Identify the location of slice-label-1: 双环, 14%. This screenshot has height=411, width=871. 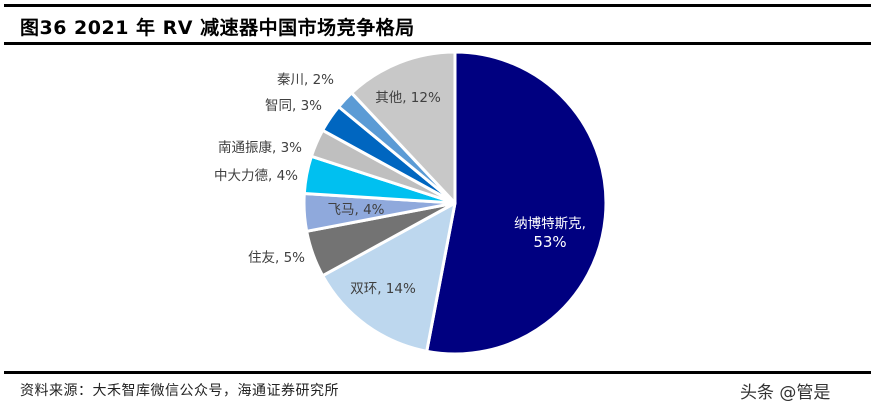
(383, 289).